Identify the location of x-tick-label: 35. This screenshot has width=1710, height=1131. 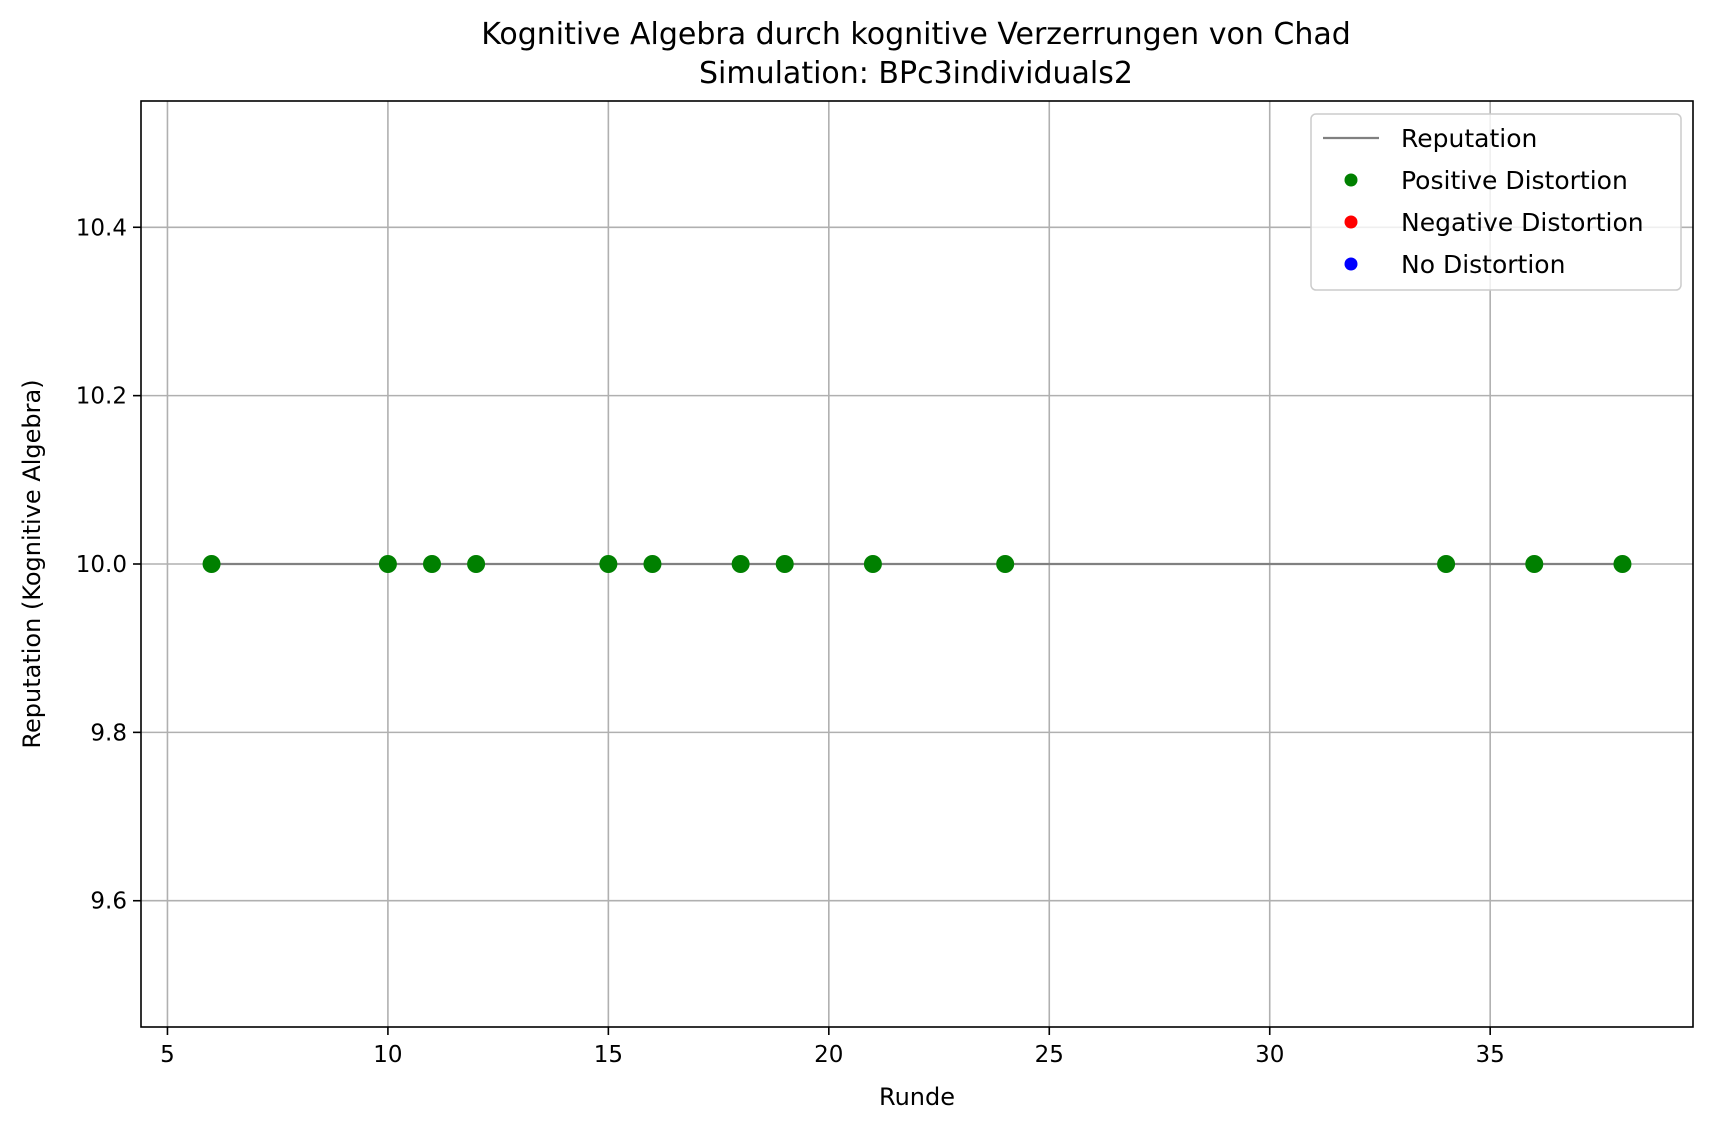
(1490, 1055).